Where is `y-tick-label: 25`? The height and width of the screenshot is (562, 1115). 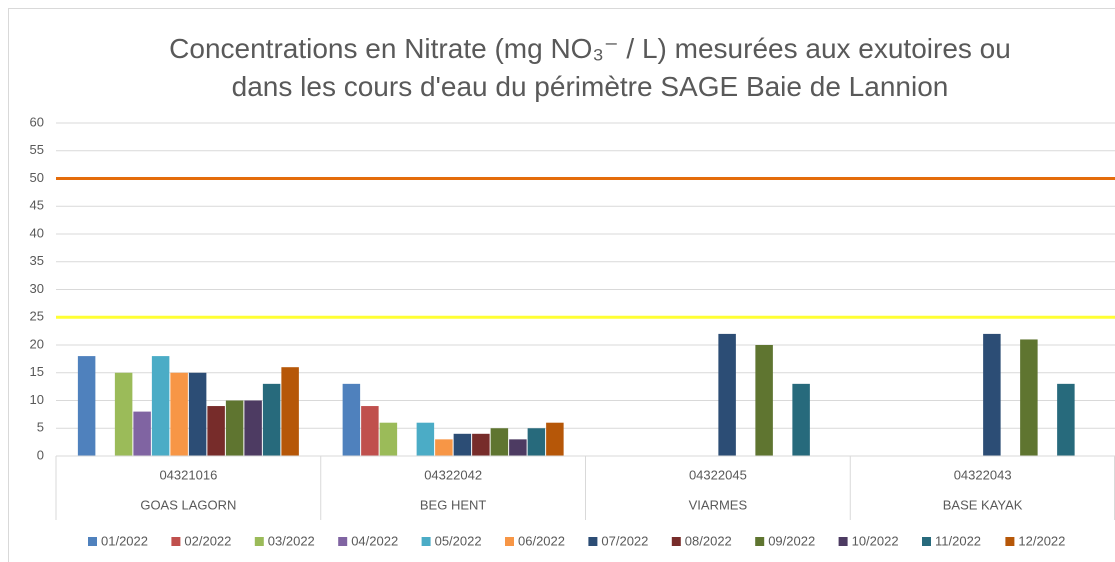 y-tick-label: 25 is located at coordinates (37, 316).